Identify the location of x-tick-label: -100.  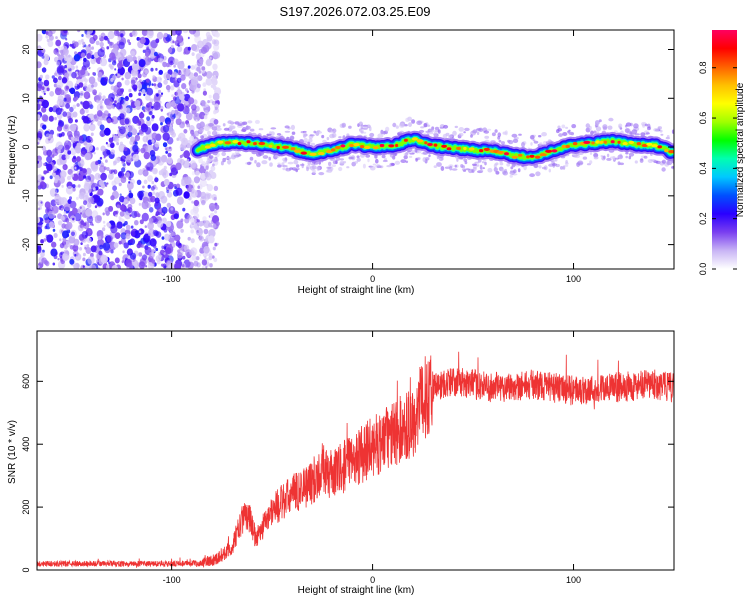
(172, 580).